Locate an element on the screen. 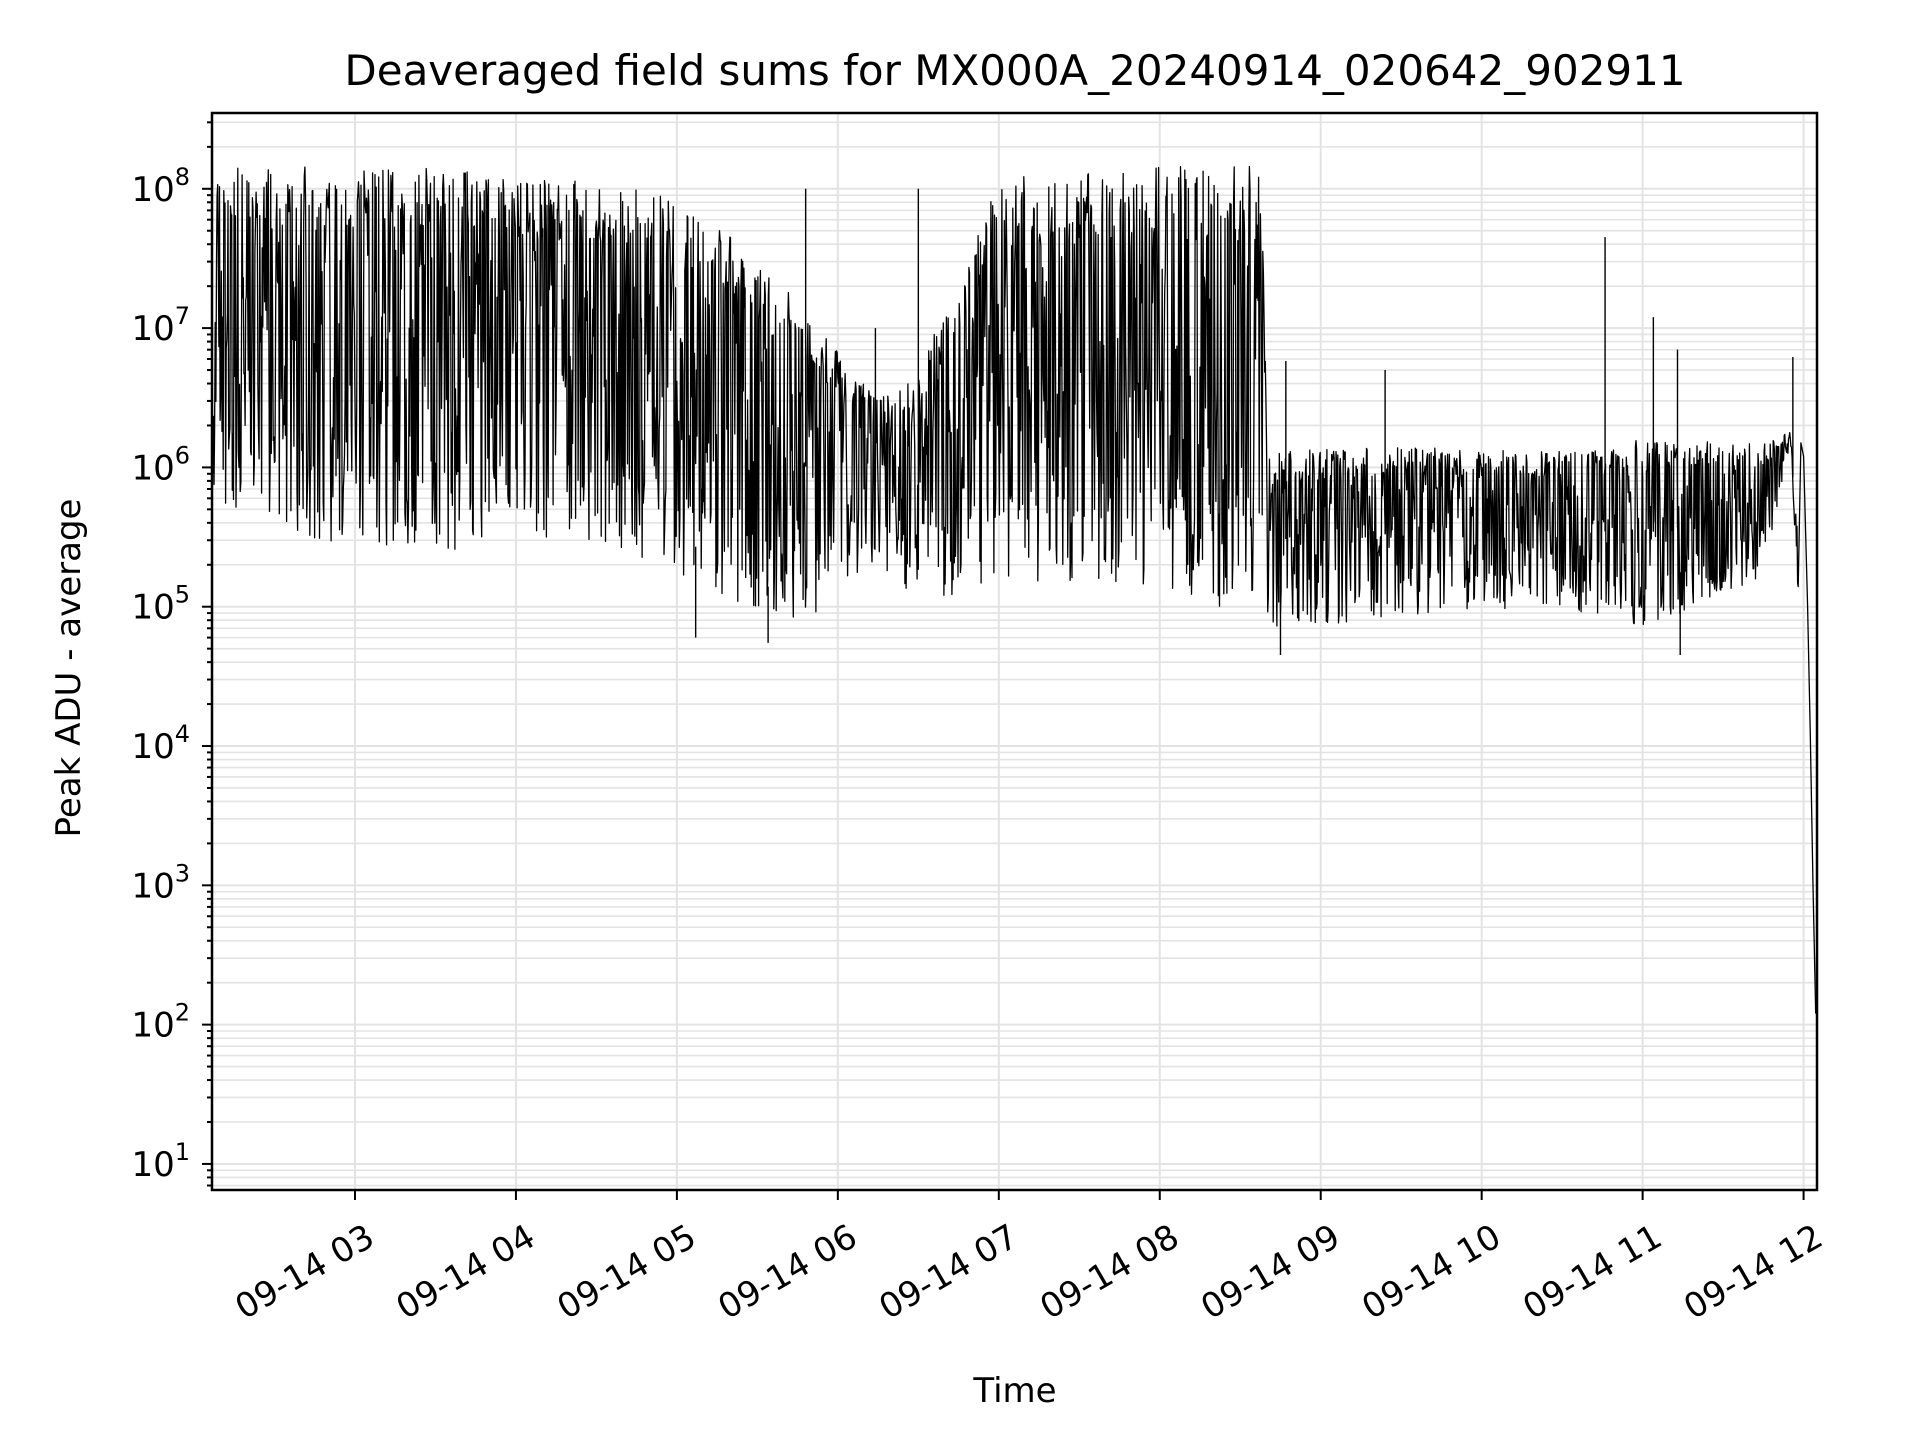  y-tick-label: 10⁵ is located at coordinates (160, 604).